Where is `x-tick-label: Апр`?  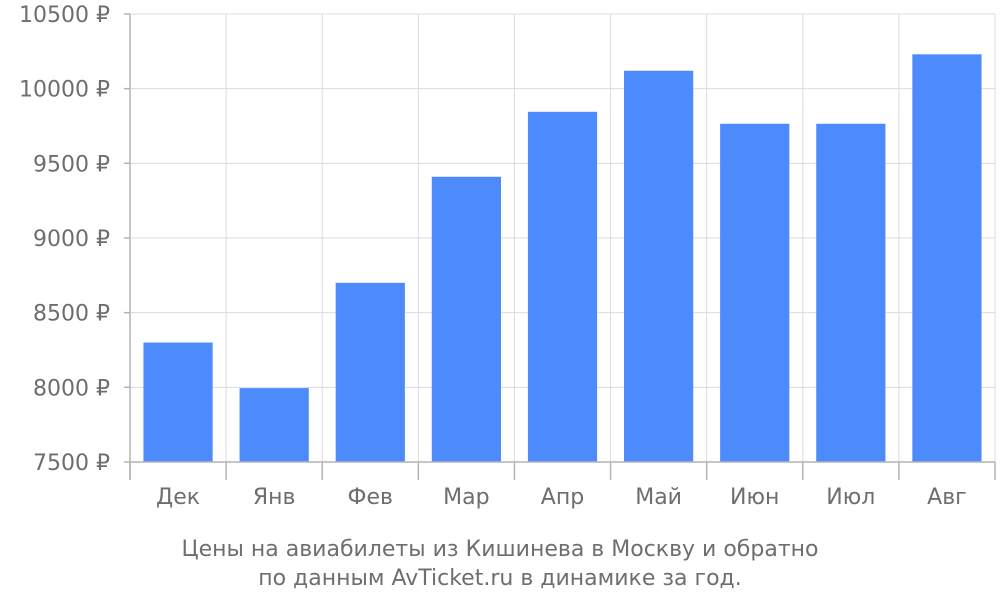
x-tick-label: Апр is located at coordinates (562, 497).